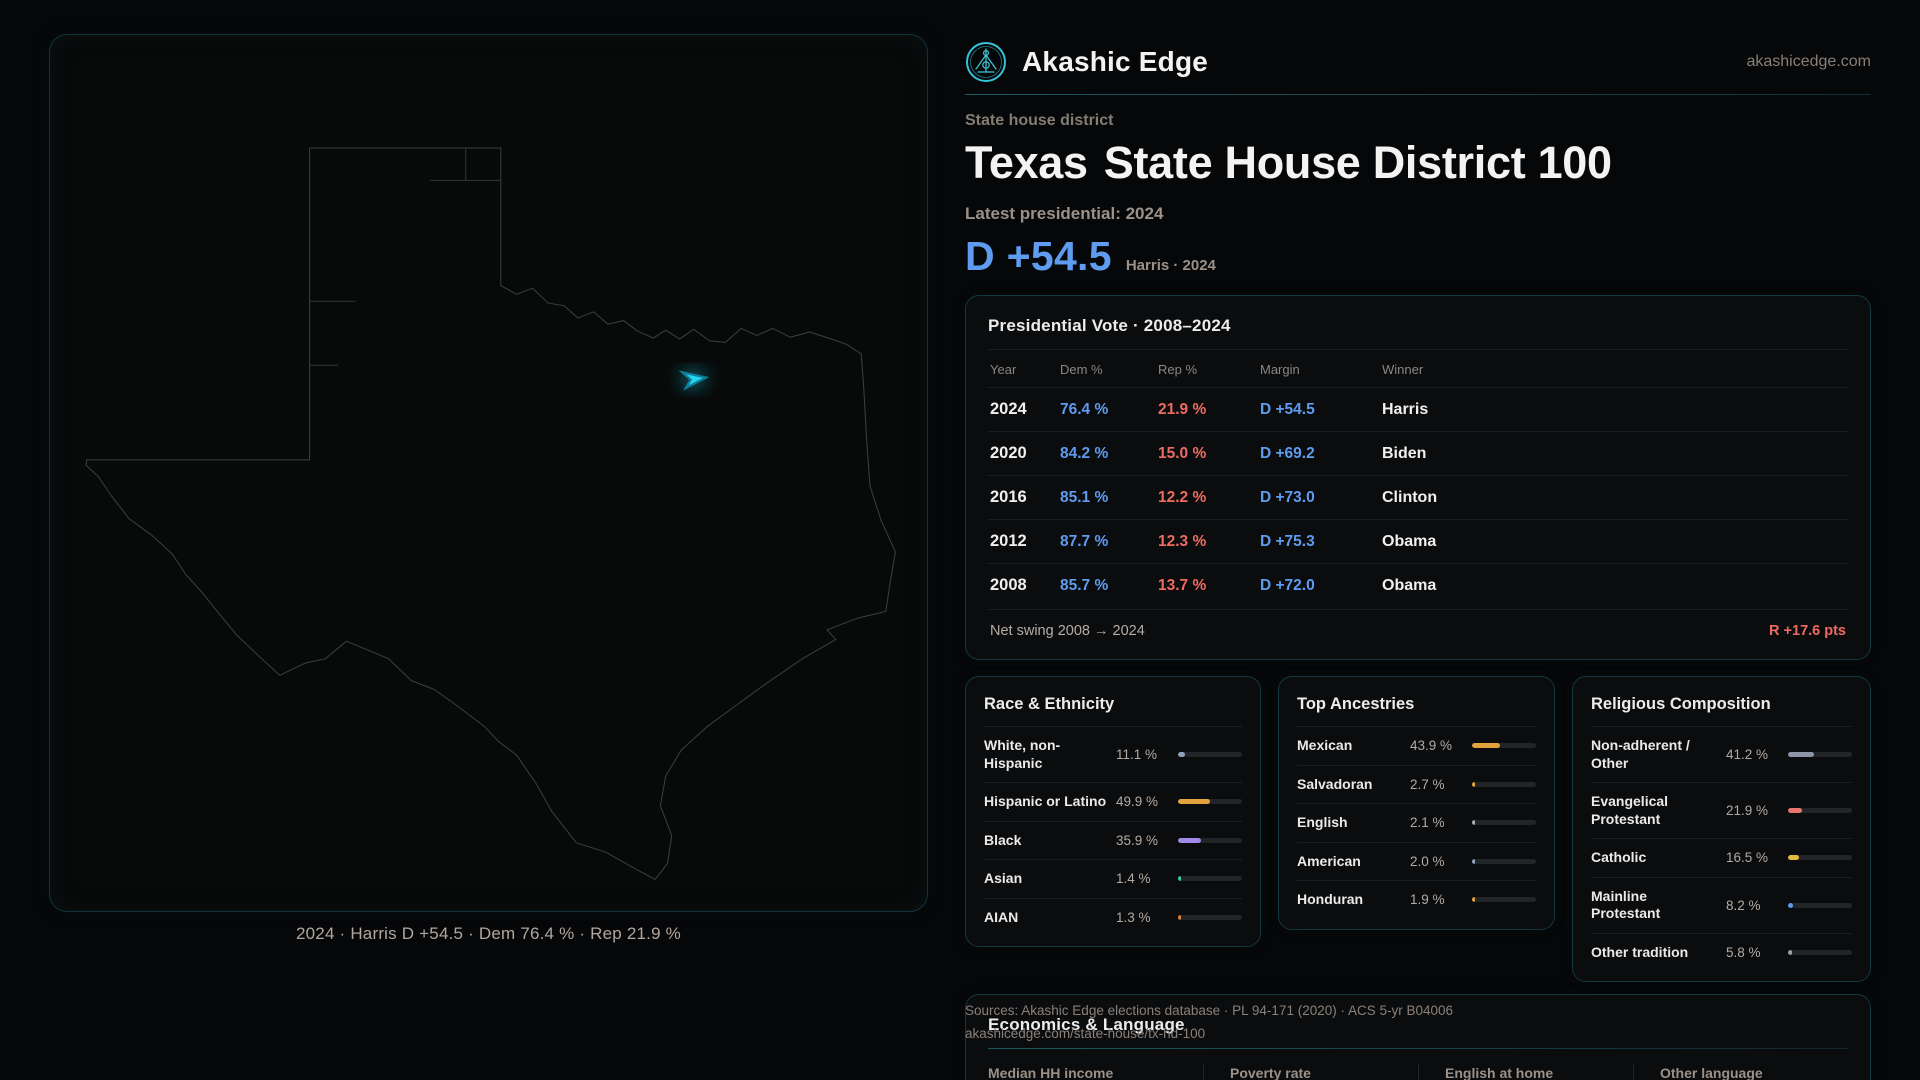  Describe the element at coordinates (1418, 627) in the screenshot. I see `net-swing-row: Net swing 2008 → 2024 R +17.6 pts` at that location.